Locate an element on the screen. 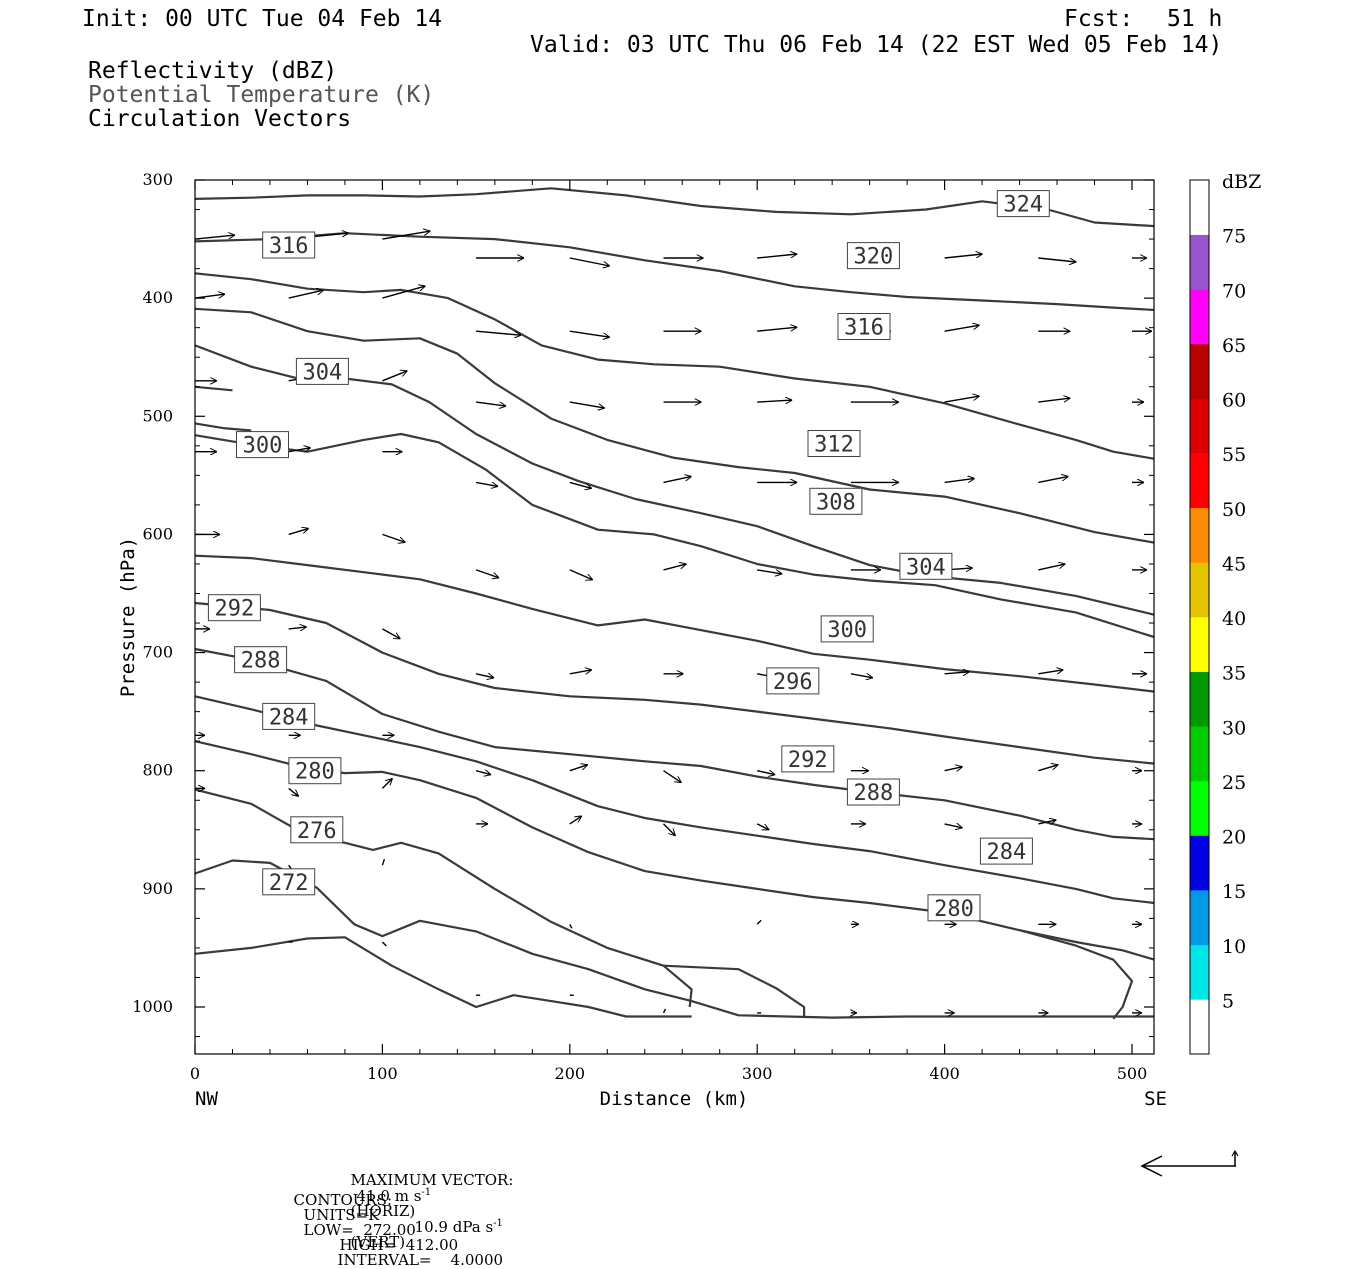 Image resolution: width=1350 pixels, height=1269 pixels. isentrope-label-280: 280 is located at coordinates (954, 909).